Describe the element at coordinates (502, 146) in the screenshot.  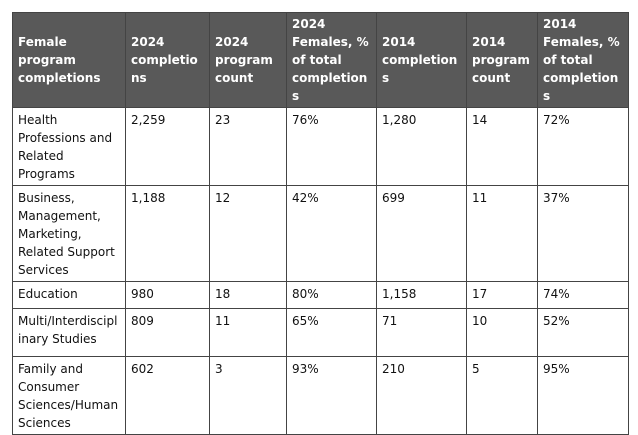
I see `cell-2014-program-count: 14` at that location.